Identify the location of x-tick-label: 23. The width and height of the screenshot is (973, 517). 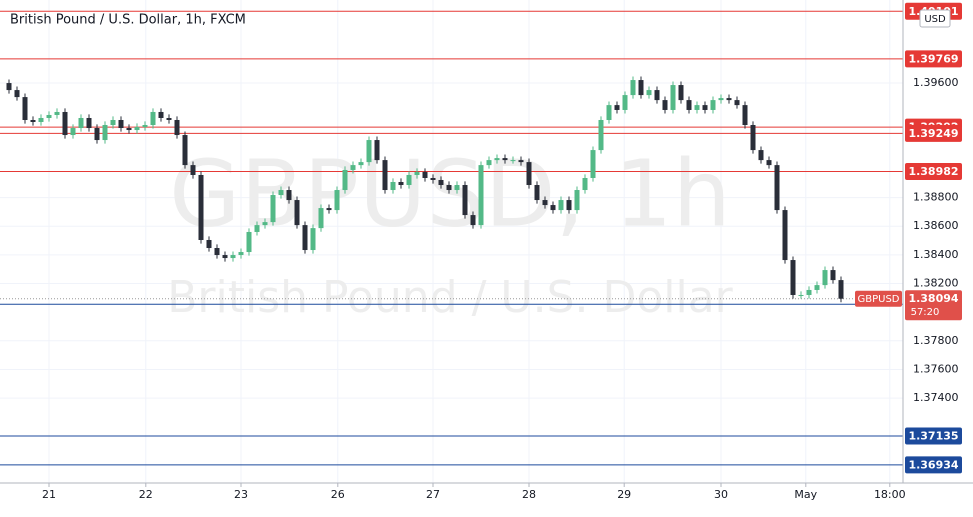
(241, 494).